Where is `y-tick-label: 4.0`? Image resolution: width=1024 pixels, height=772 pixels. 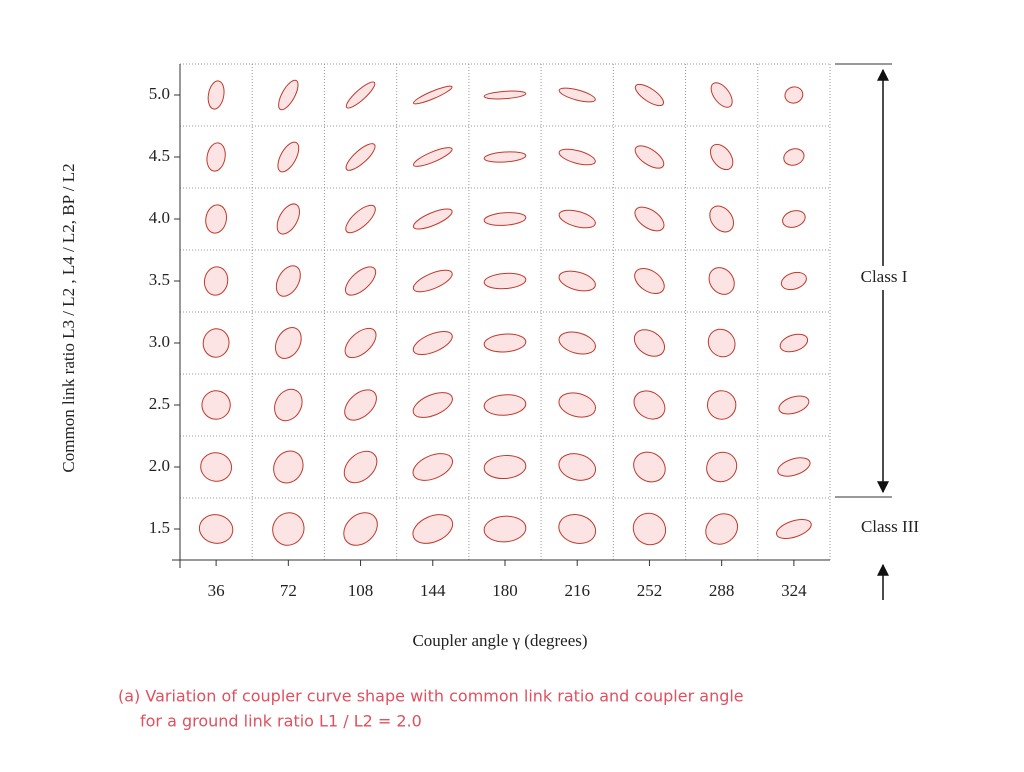
y-tick-label: 4.0 is located at coordinates (159, 217).